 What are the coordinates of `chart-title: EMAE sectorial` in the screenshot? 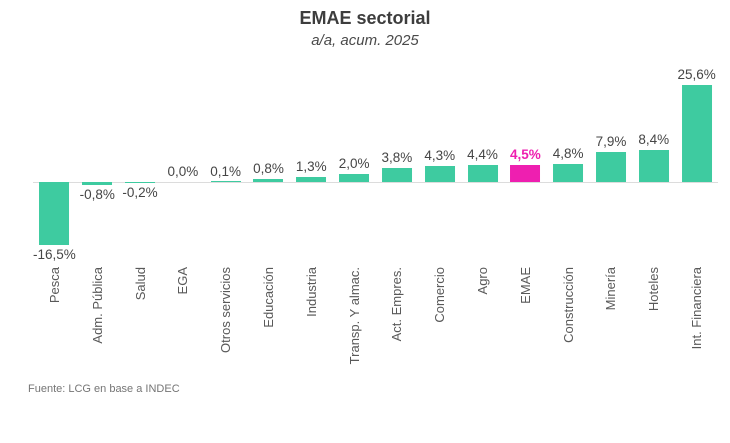 It's located at (365, 18).